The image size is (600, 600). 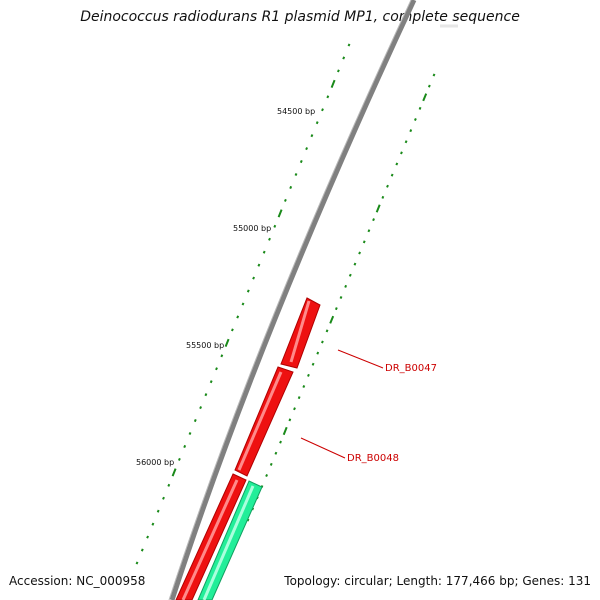 I want to click on gene-unlabeled-red, so click(x=211, y=536).